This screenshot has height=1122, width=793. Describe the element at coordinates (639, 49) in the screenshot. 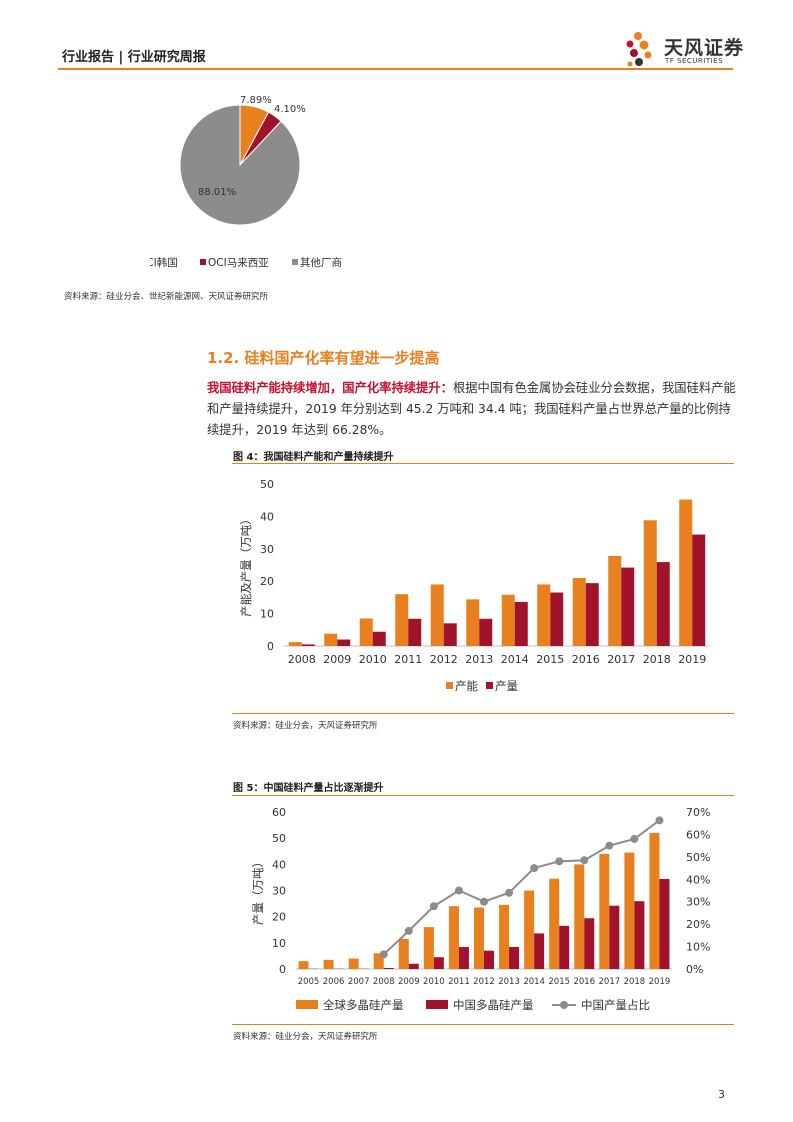

I see `tf-logo-icon` at that location.